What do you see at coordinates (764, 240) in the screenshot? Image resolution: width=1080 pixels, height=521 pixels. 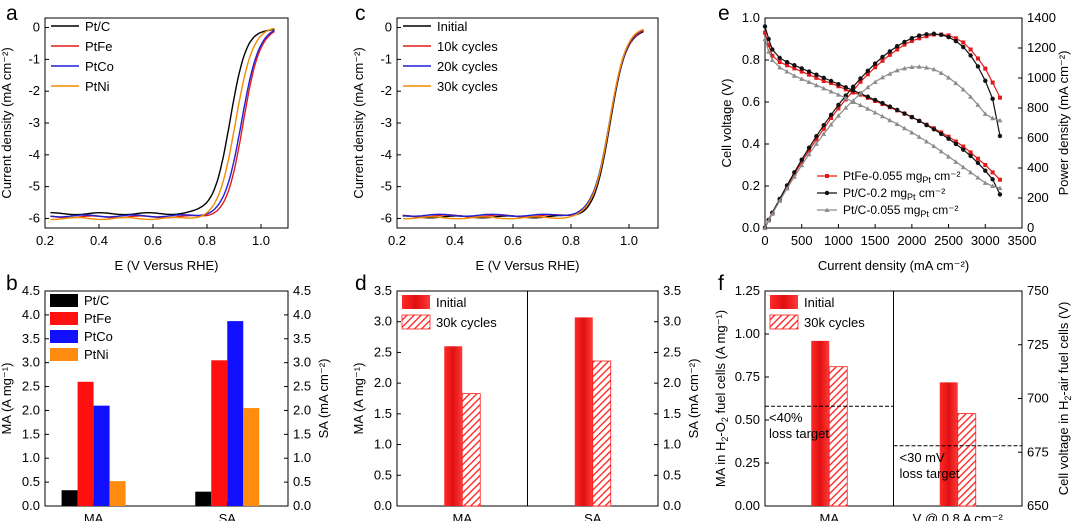 I see `x-tick-label: 0` at bounding box center [764, 240].